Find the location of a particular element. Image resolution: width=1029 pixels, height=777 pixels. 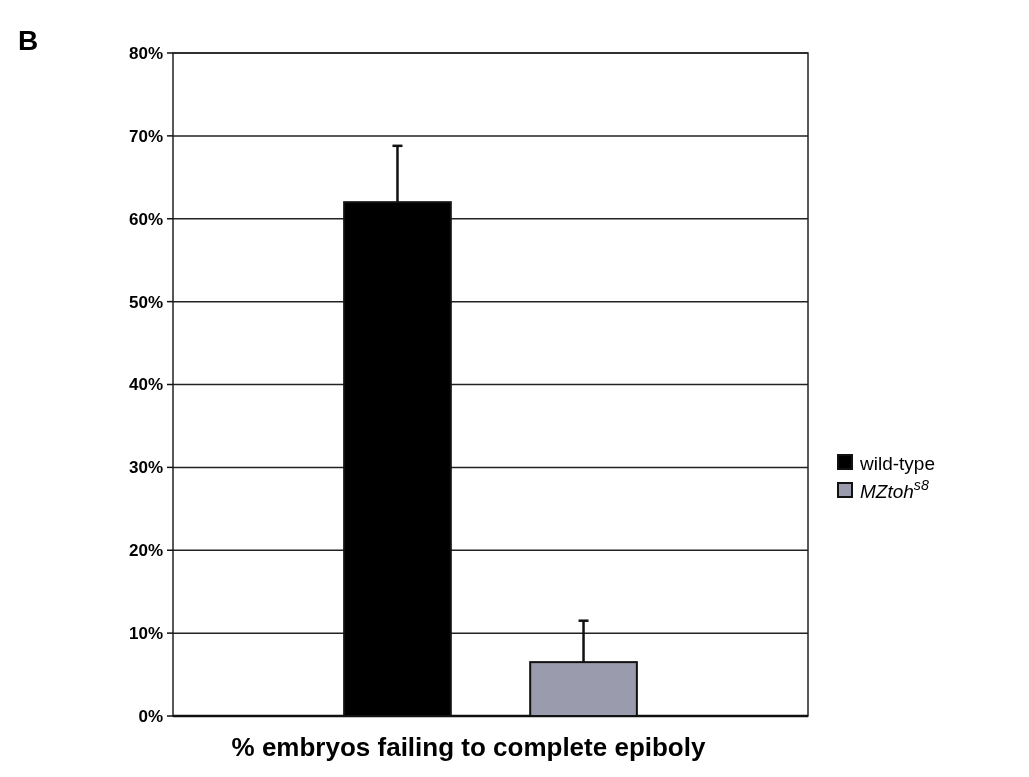

y-tick-label: 60% is located at coordinates (145, 219).